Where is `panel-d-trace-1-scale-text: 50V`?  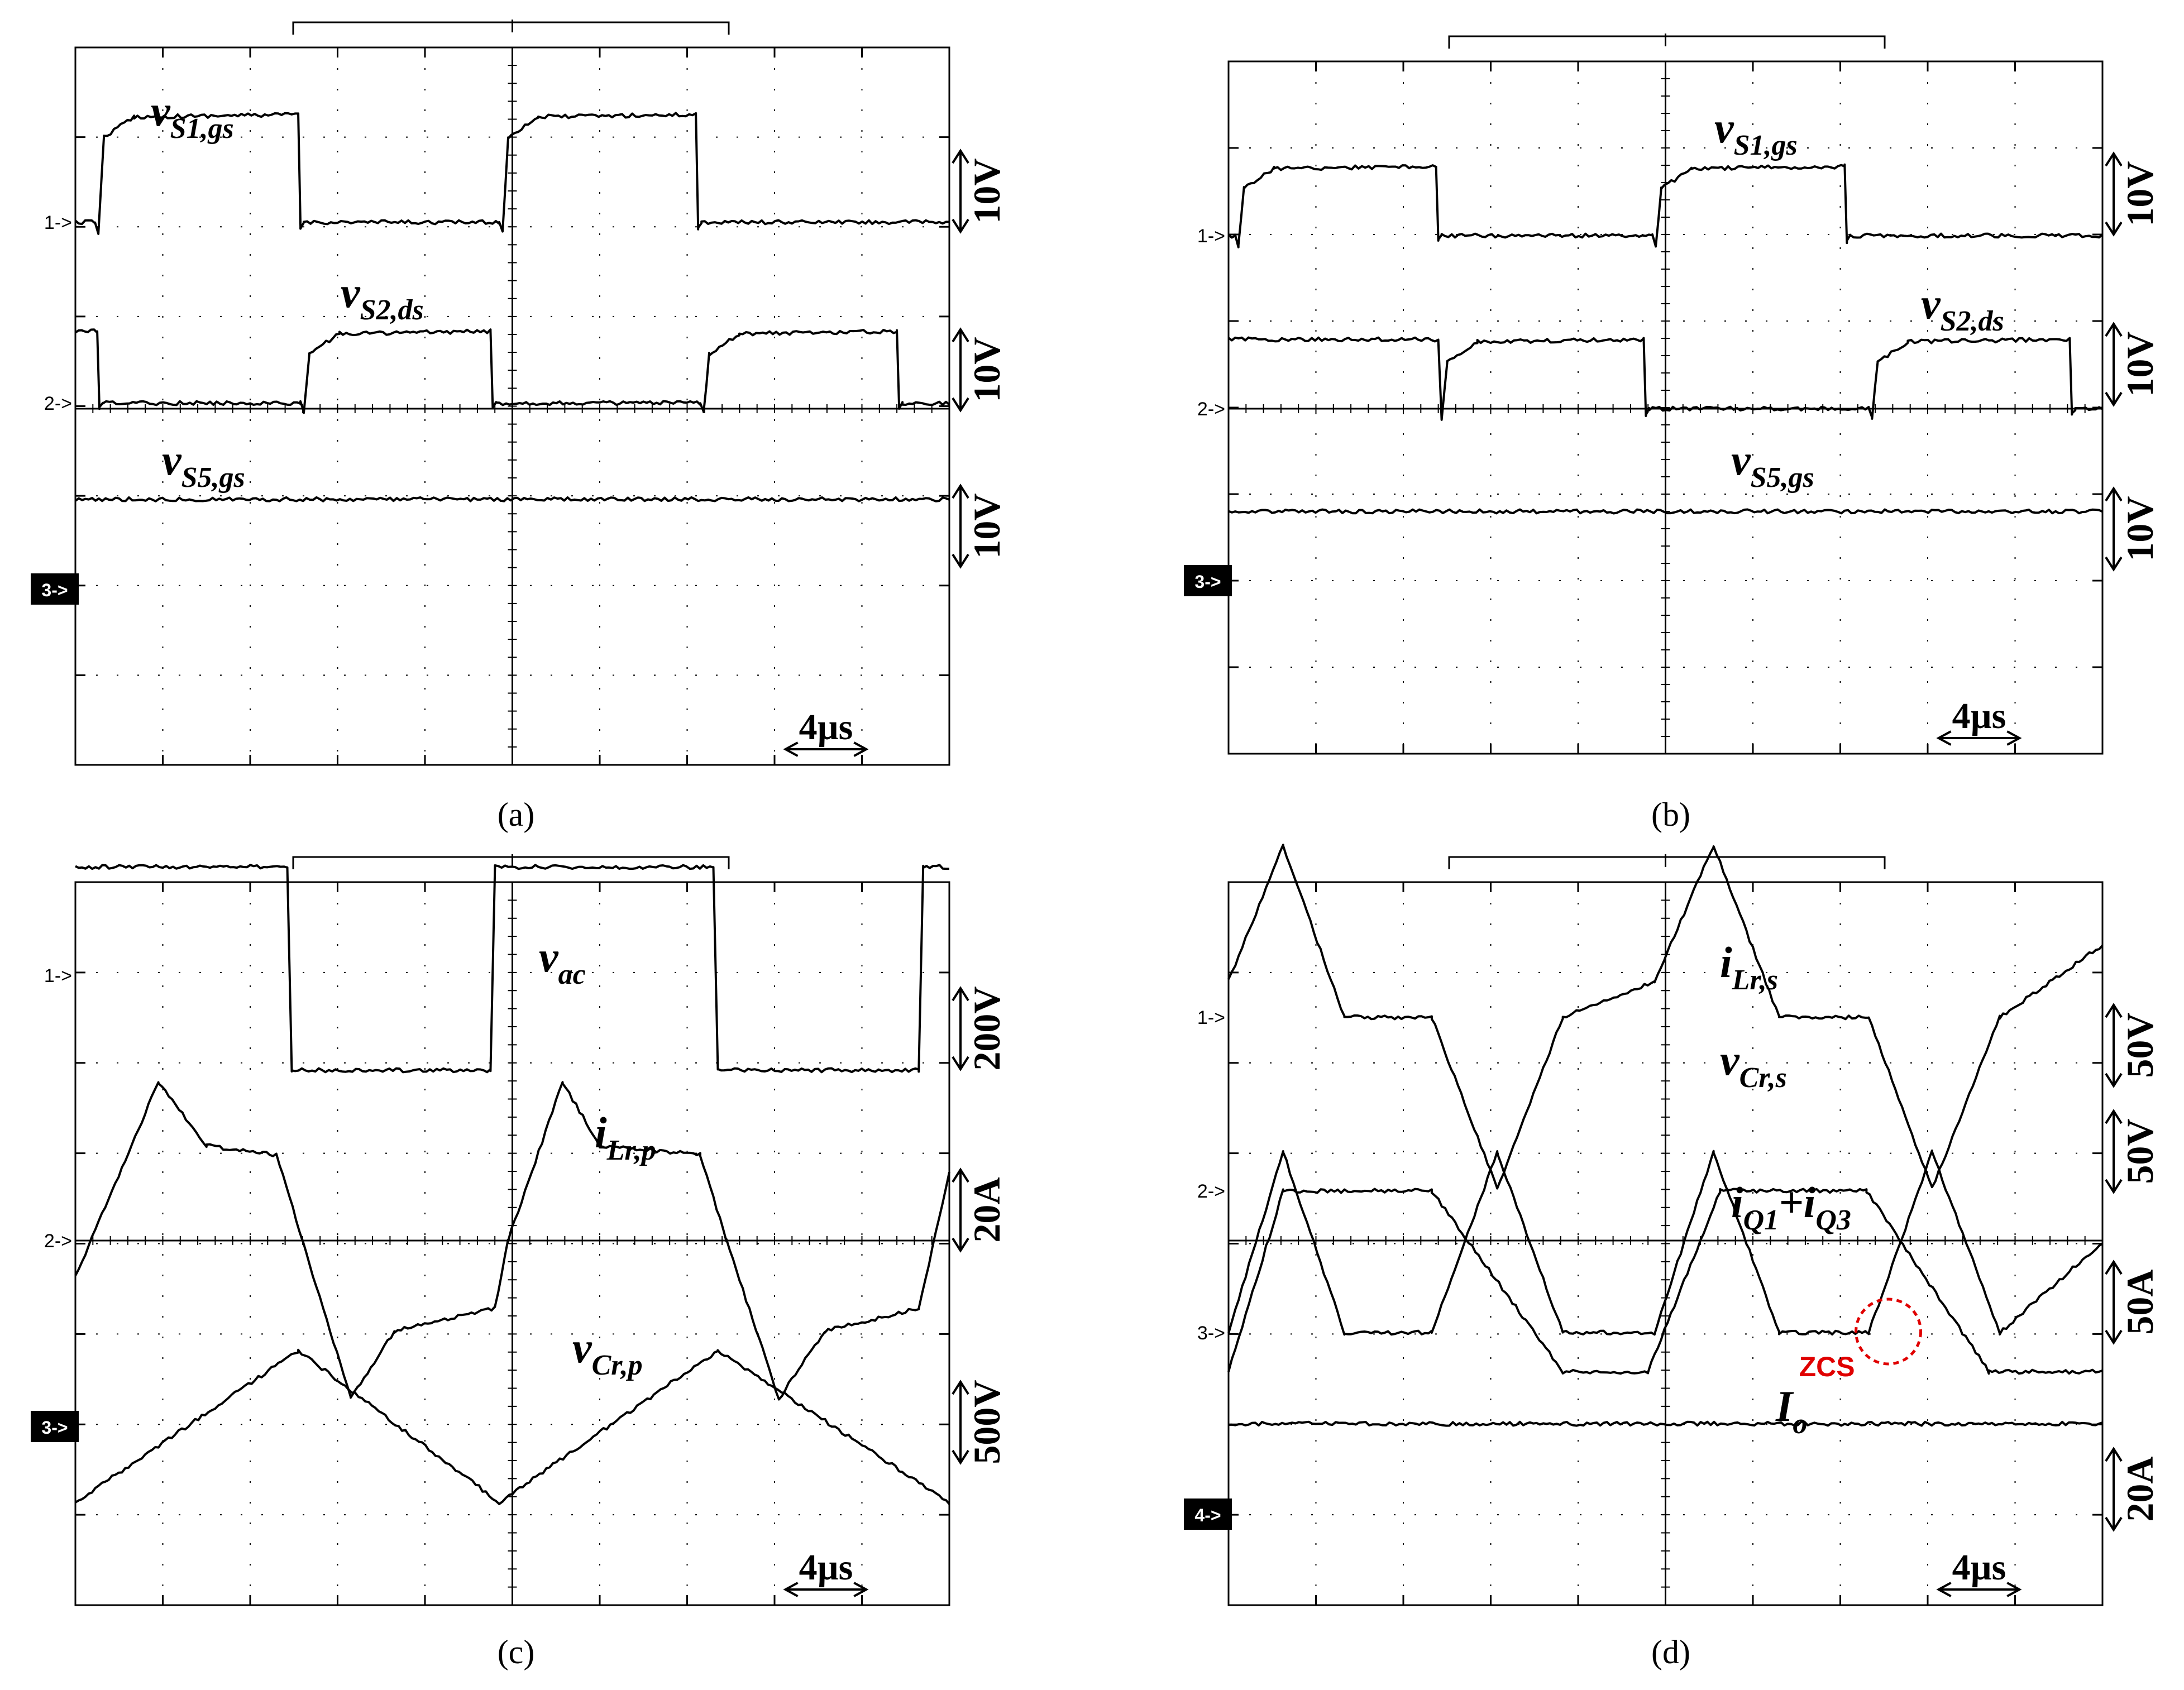 panel-d-trace-1-scale-text: 50V is located at coordinates (2140, 1045).